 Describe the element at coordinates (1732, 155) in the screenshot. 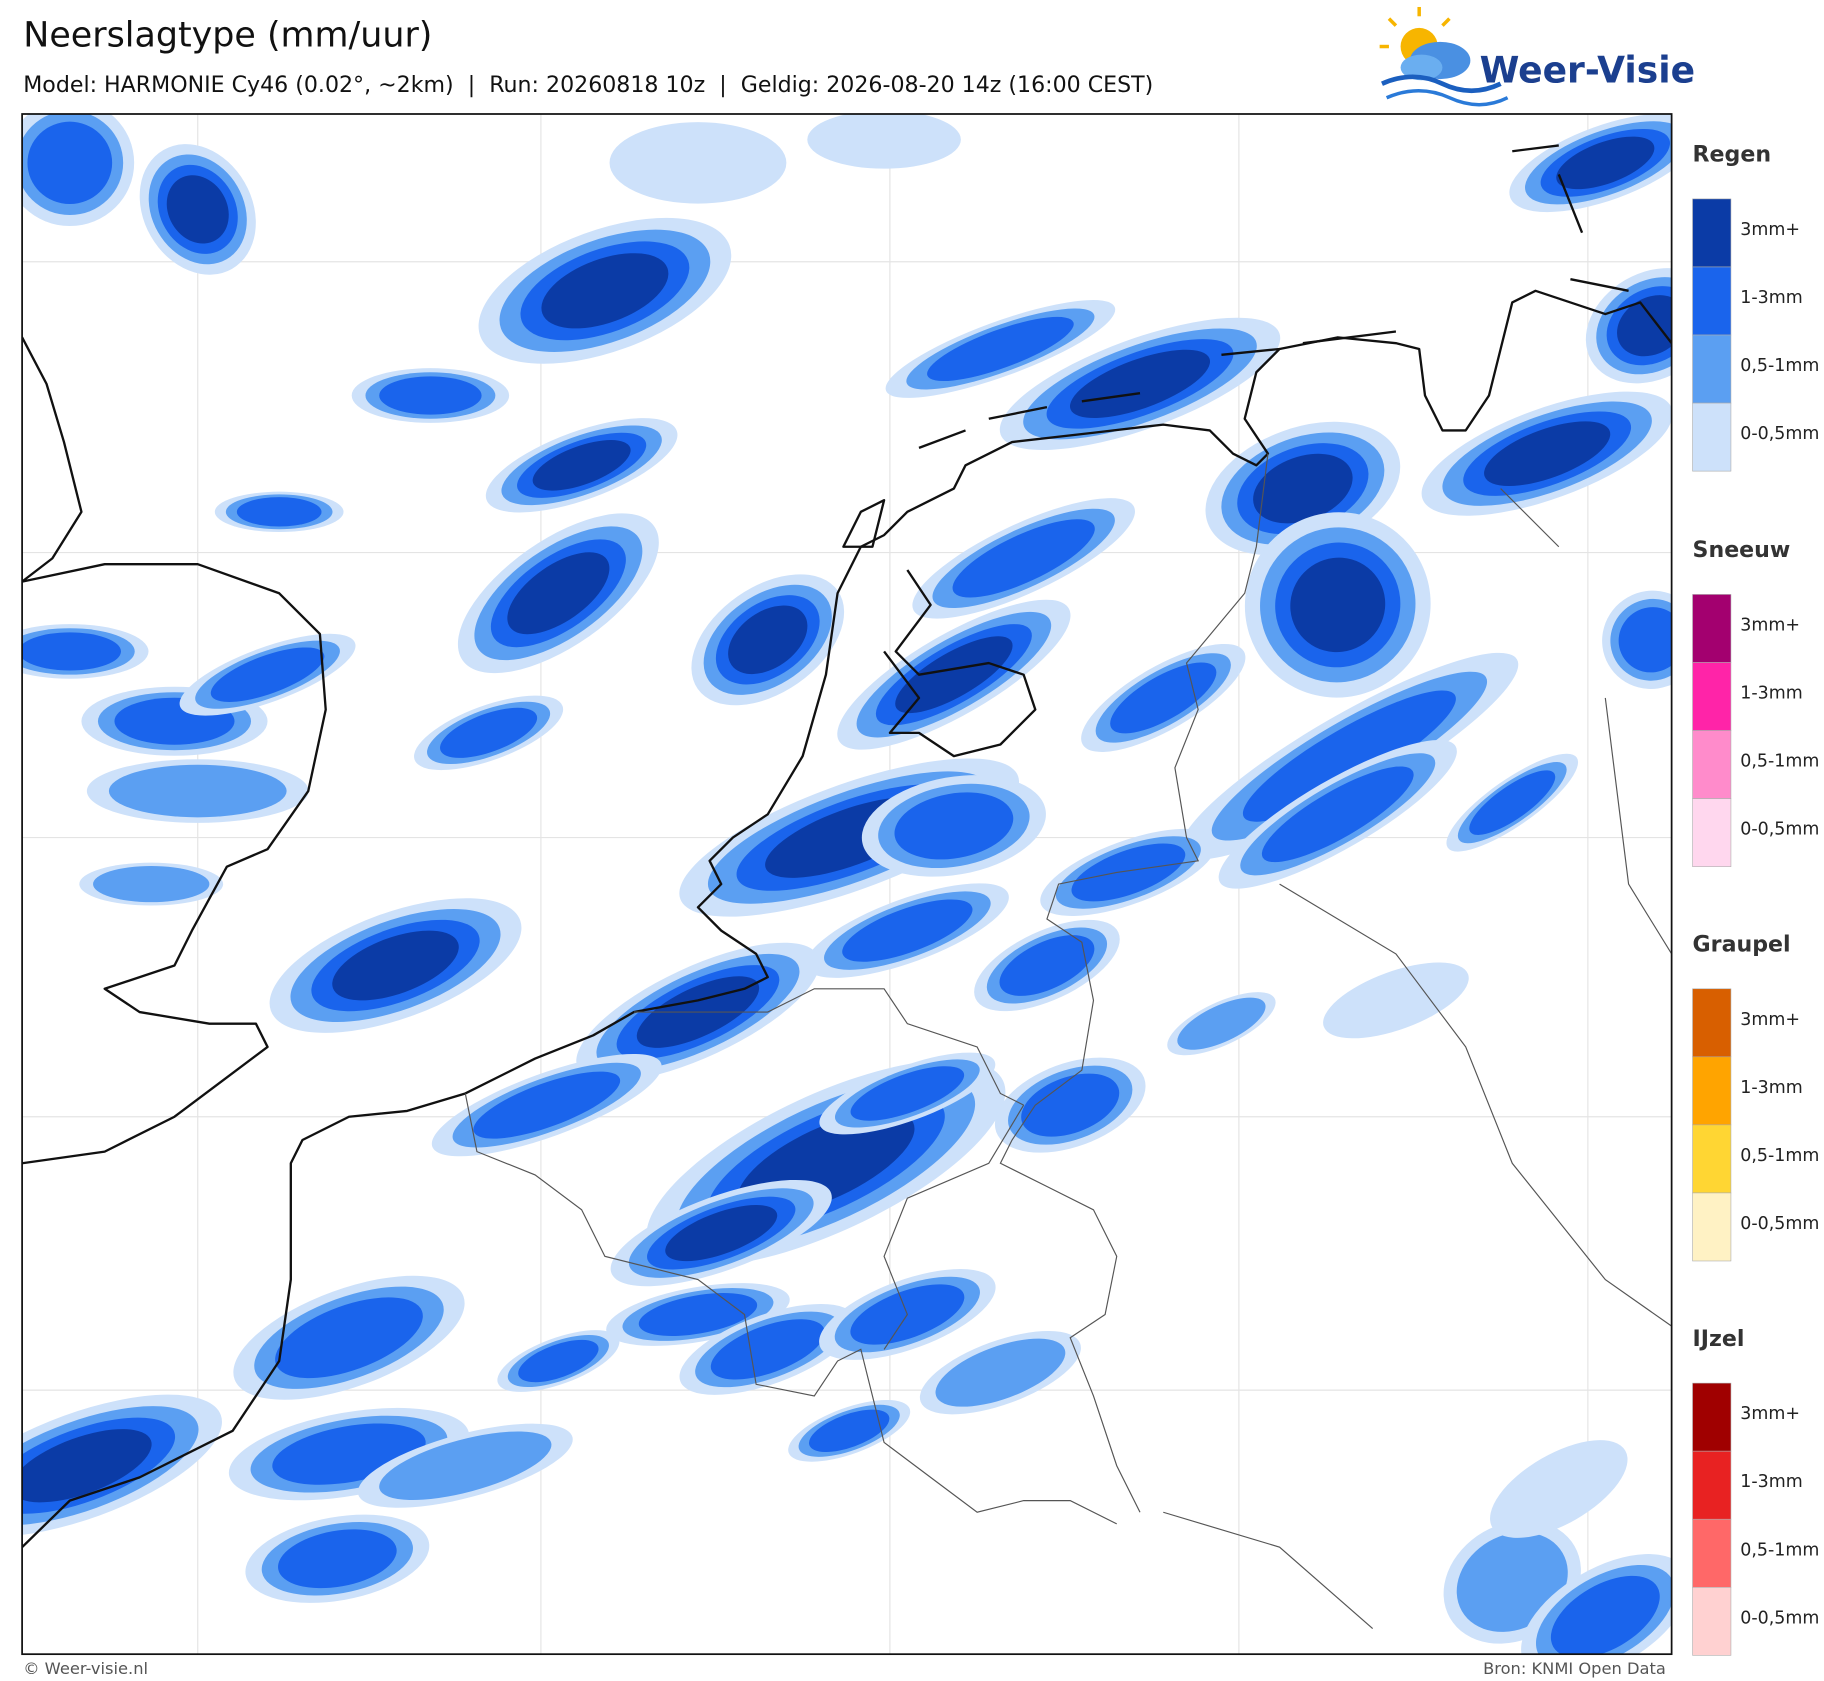

I see `legend-title: Regen` at that location.